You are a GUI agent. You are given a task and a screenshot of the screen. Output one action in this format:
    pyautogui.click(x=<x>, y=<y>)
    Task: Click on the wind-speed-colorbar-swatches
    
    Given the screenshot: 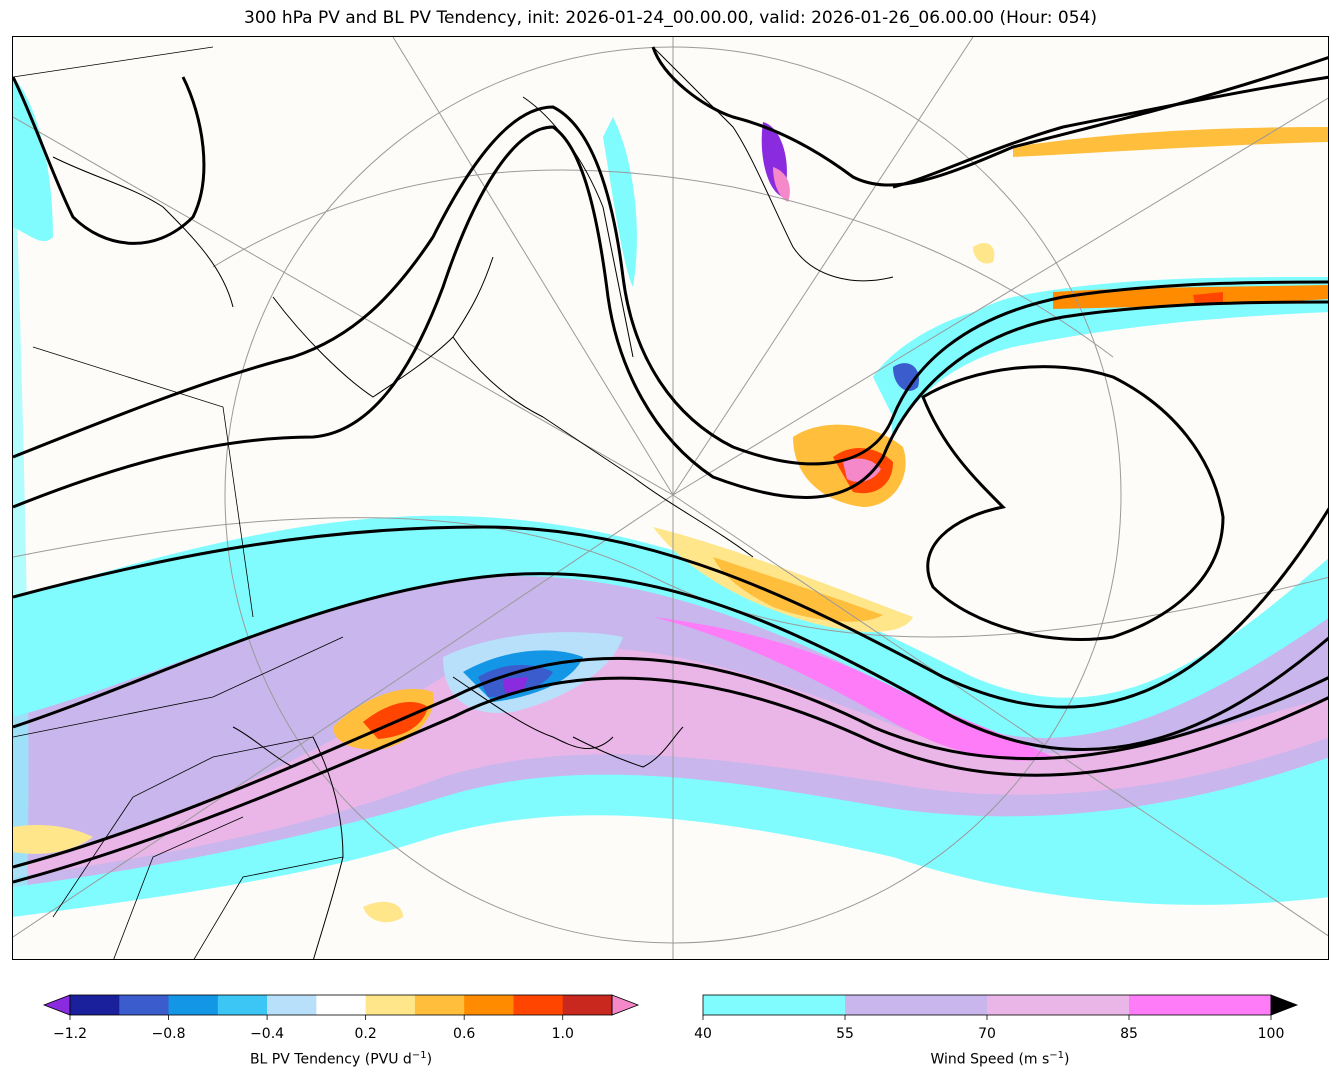 What is the action you would take?
    pyautogui.click(x=1000, y=1007)
    